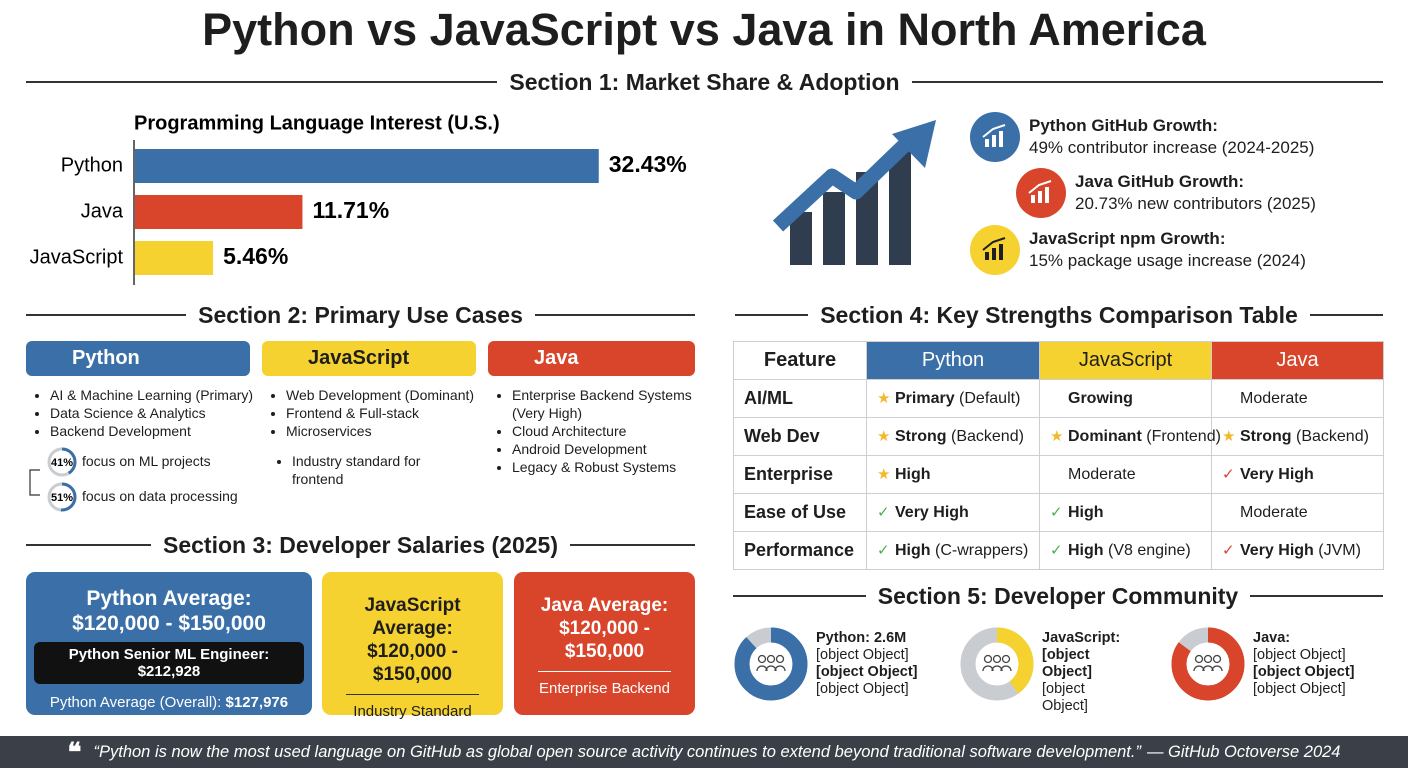 Image resolution: width=1408 pixels, height=768 pixels. Describe the element at coordinates (160, 496) in the screenshot. I see `stat-text: focus on data processing` at that location.